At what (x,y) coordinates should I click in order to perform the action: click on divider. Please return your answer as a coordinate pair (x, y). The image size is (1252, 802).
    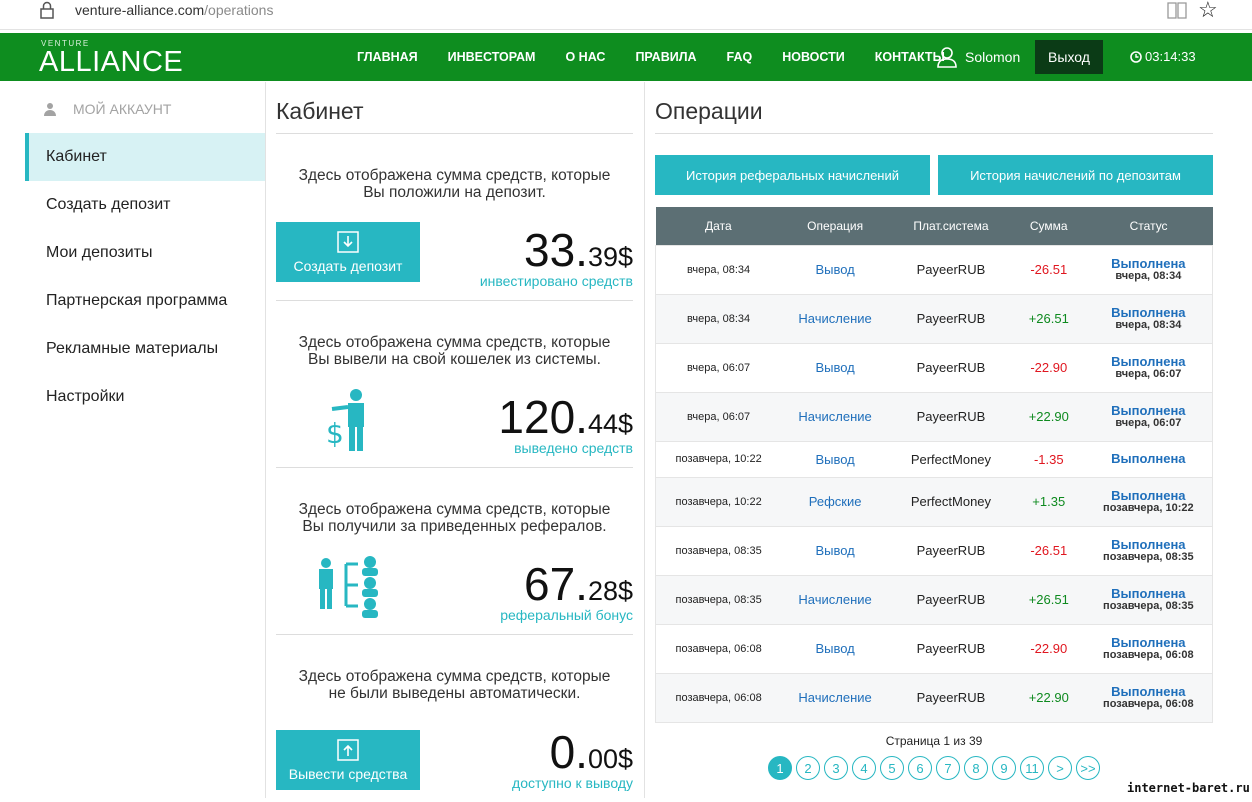
    Looking at the image, I should click on (644, 440).